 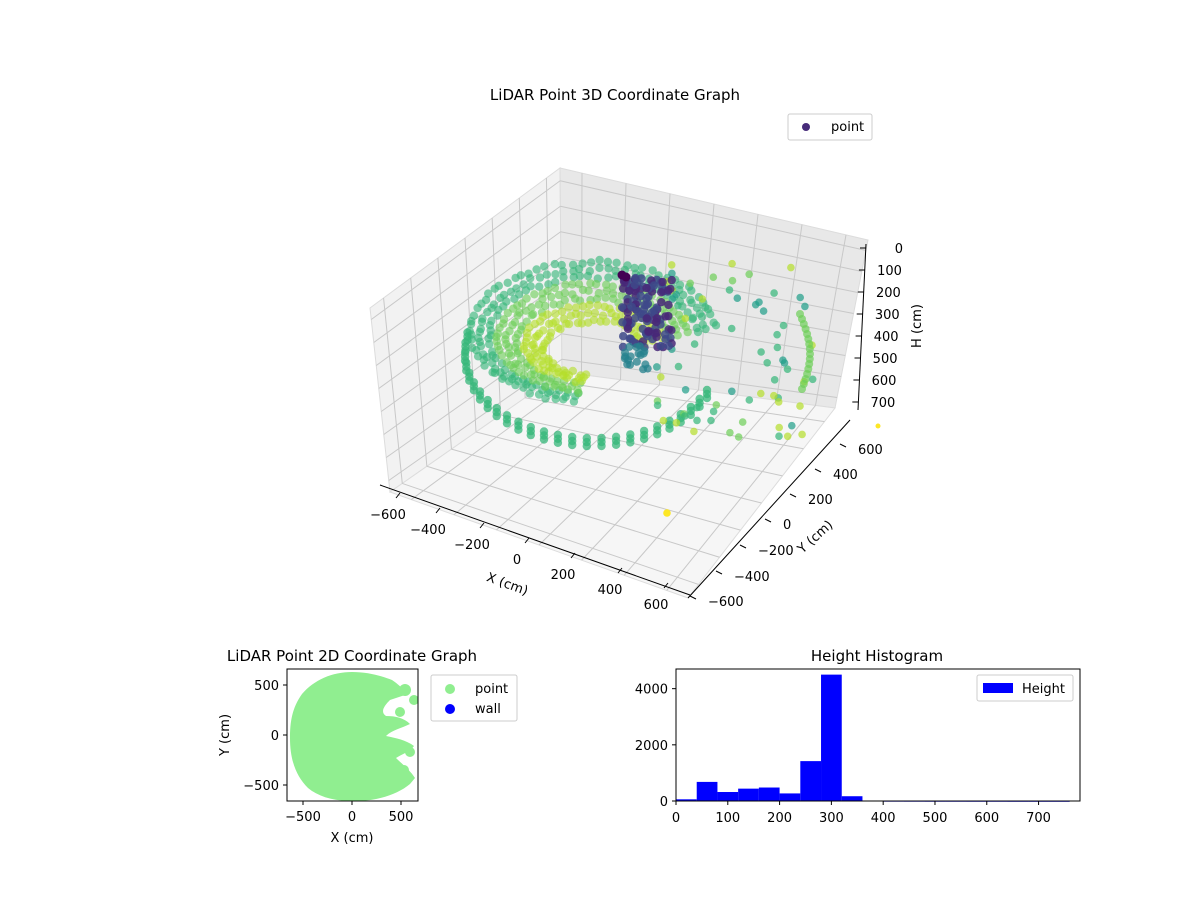 What do you see at coordinates (752, 577) in the screenshot?
I see `y-tick-label-3d: −400` at bounding box center [752, 577].